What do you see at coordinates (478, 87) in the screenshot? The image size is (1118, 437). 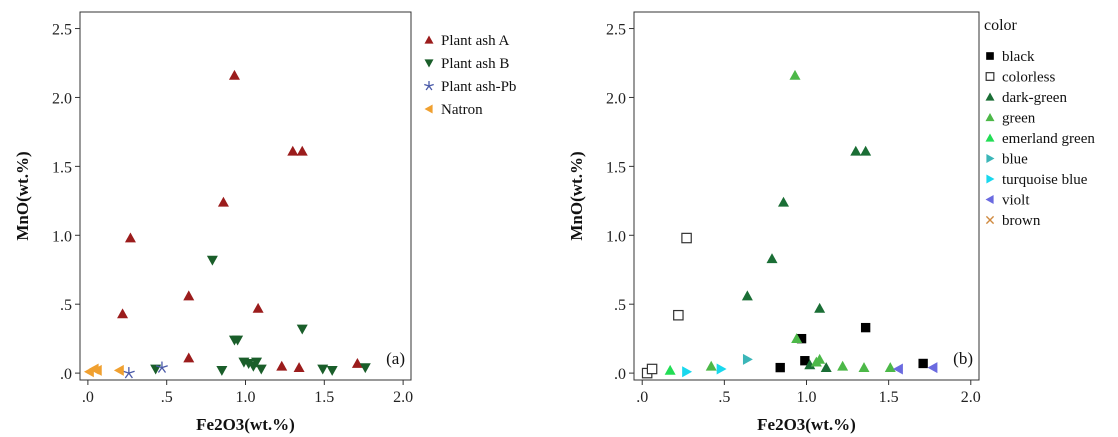 I see `legend-label: Plant ash-Pb` at bounding box center [478, 87].